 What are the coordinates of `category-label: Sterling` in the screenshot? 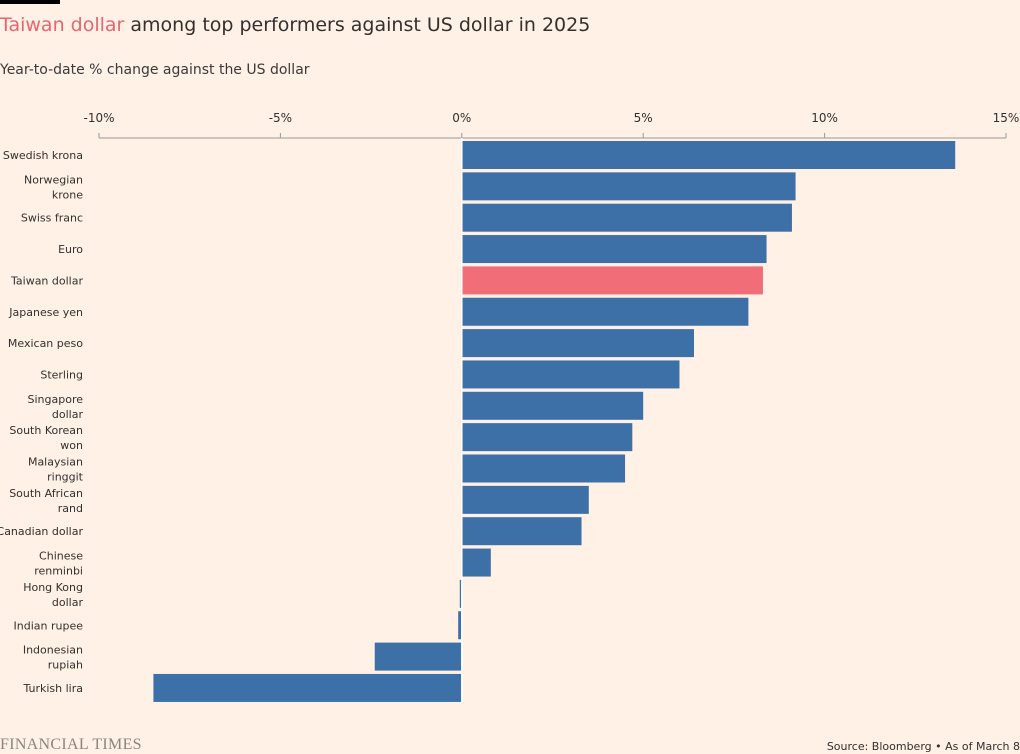 It's located at (61, 374).